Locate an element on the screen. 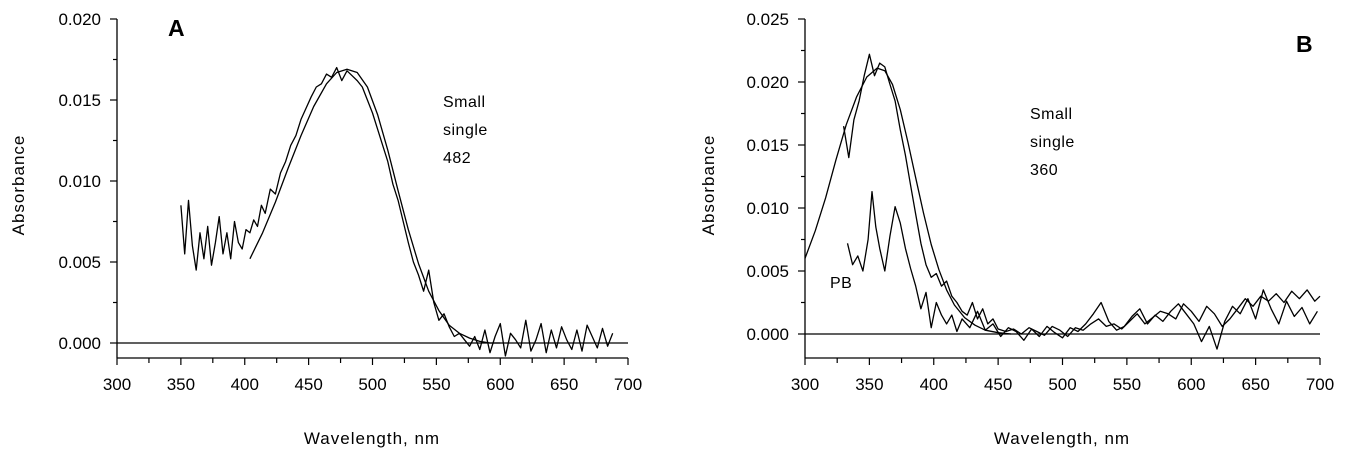 The height and width of the screenshot is (455, 1346). panel-a-x-tick-label: 550 is located at coordinates (436, 384).